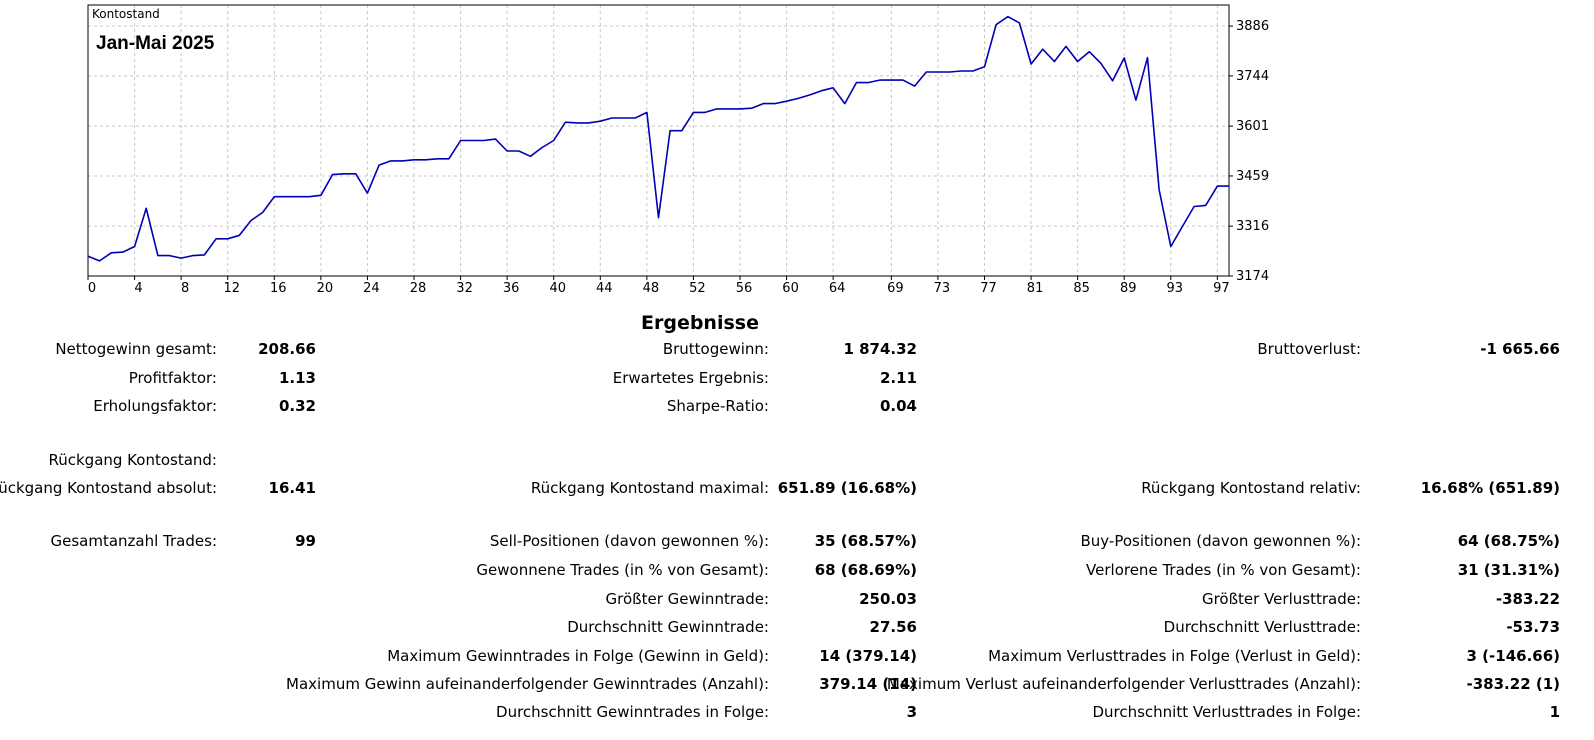  Describe the element at coordinates (287, 349) in the screenshot. I see `stat-value: 208.66` at that location.